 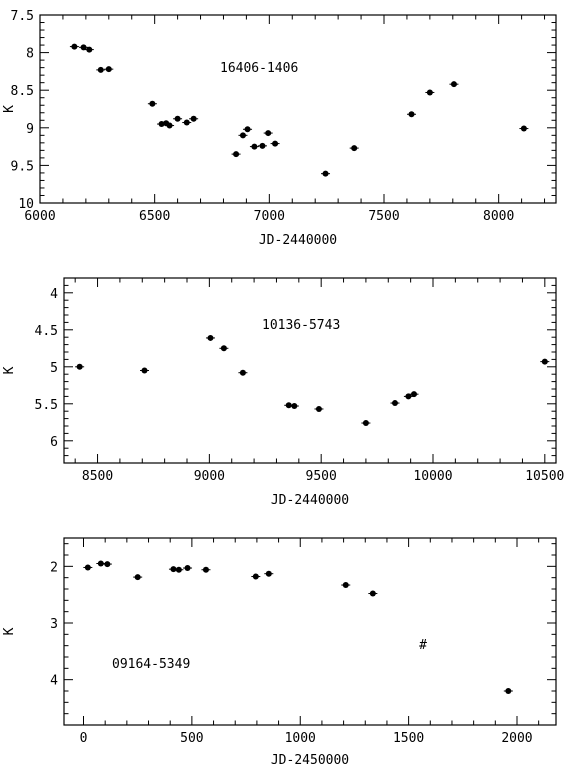 I want to click on star-name-label: 09164-5349, so click(x=151, y=664).